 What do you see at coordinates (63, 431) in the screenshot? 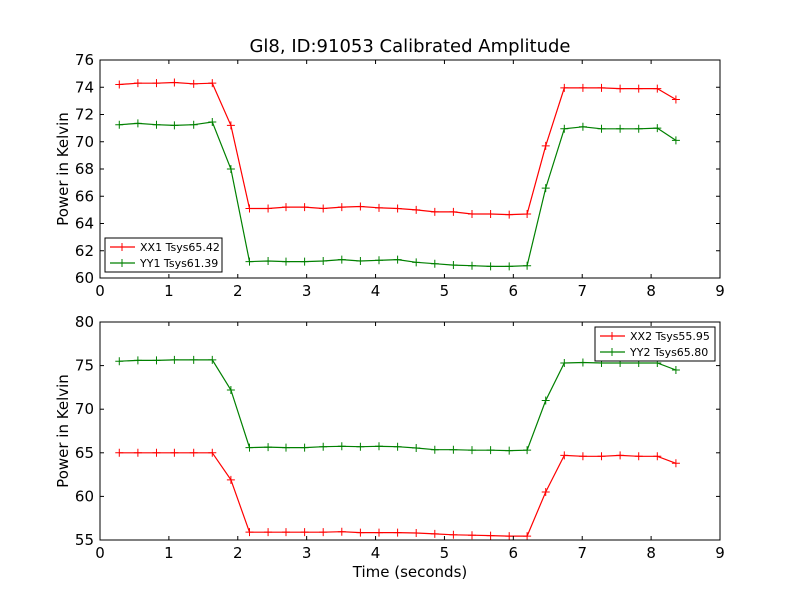
I see `y-axis-label: Power in Kelvin` at bounding box center [63, 431].